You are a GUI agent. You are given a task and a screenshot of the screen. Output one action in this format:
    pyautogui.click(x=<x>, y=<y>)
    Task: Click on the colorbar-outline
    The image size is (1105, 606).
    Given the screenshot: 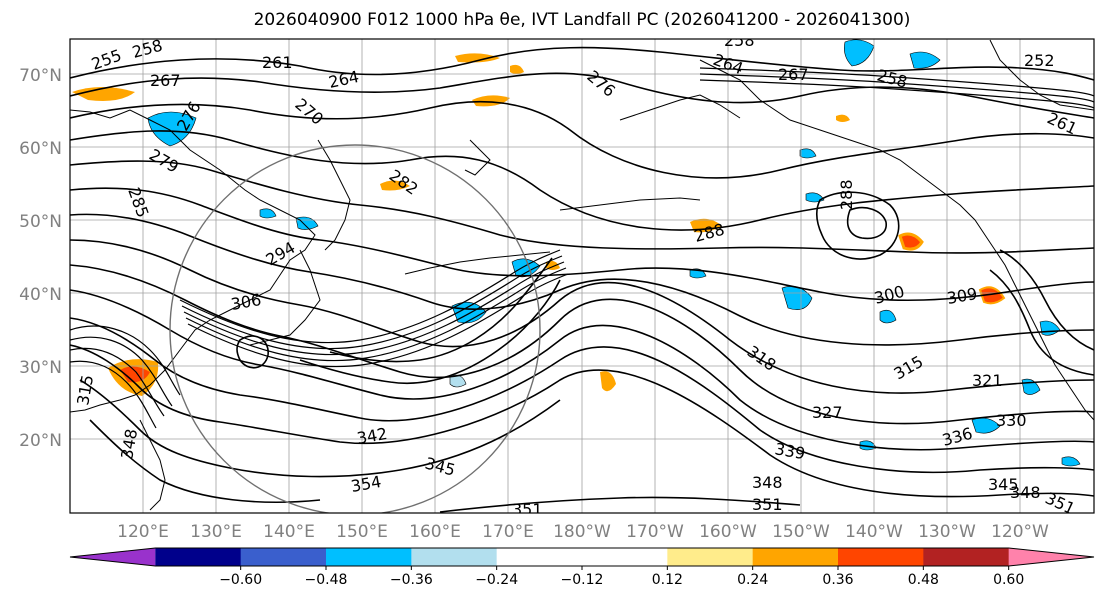 What is the action you would take?
    pyautogui.click(x=582, y=557)
    